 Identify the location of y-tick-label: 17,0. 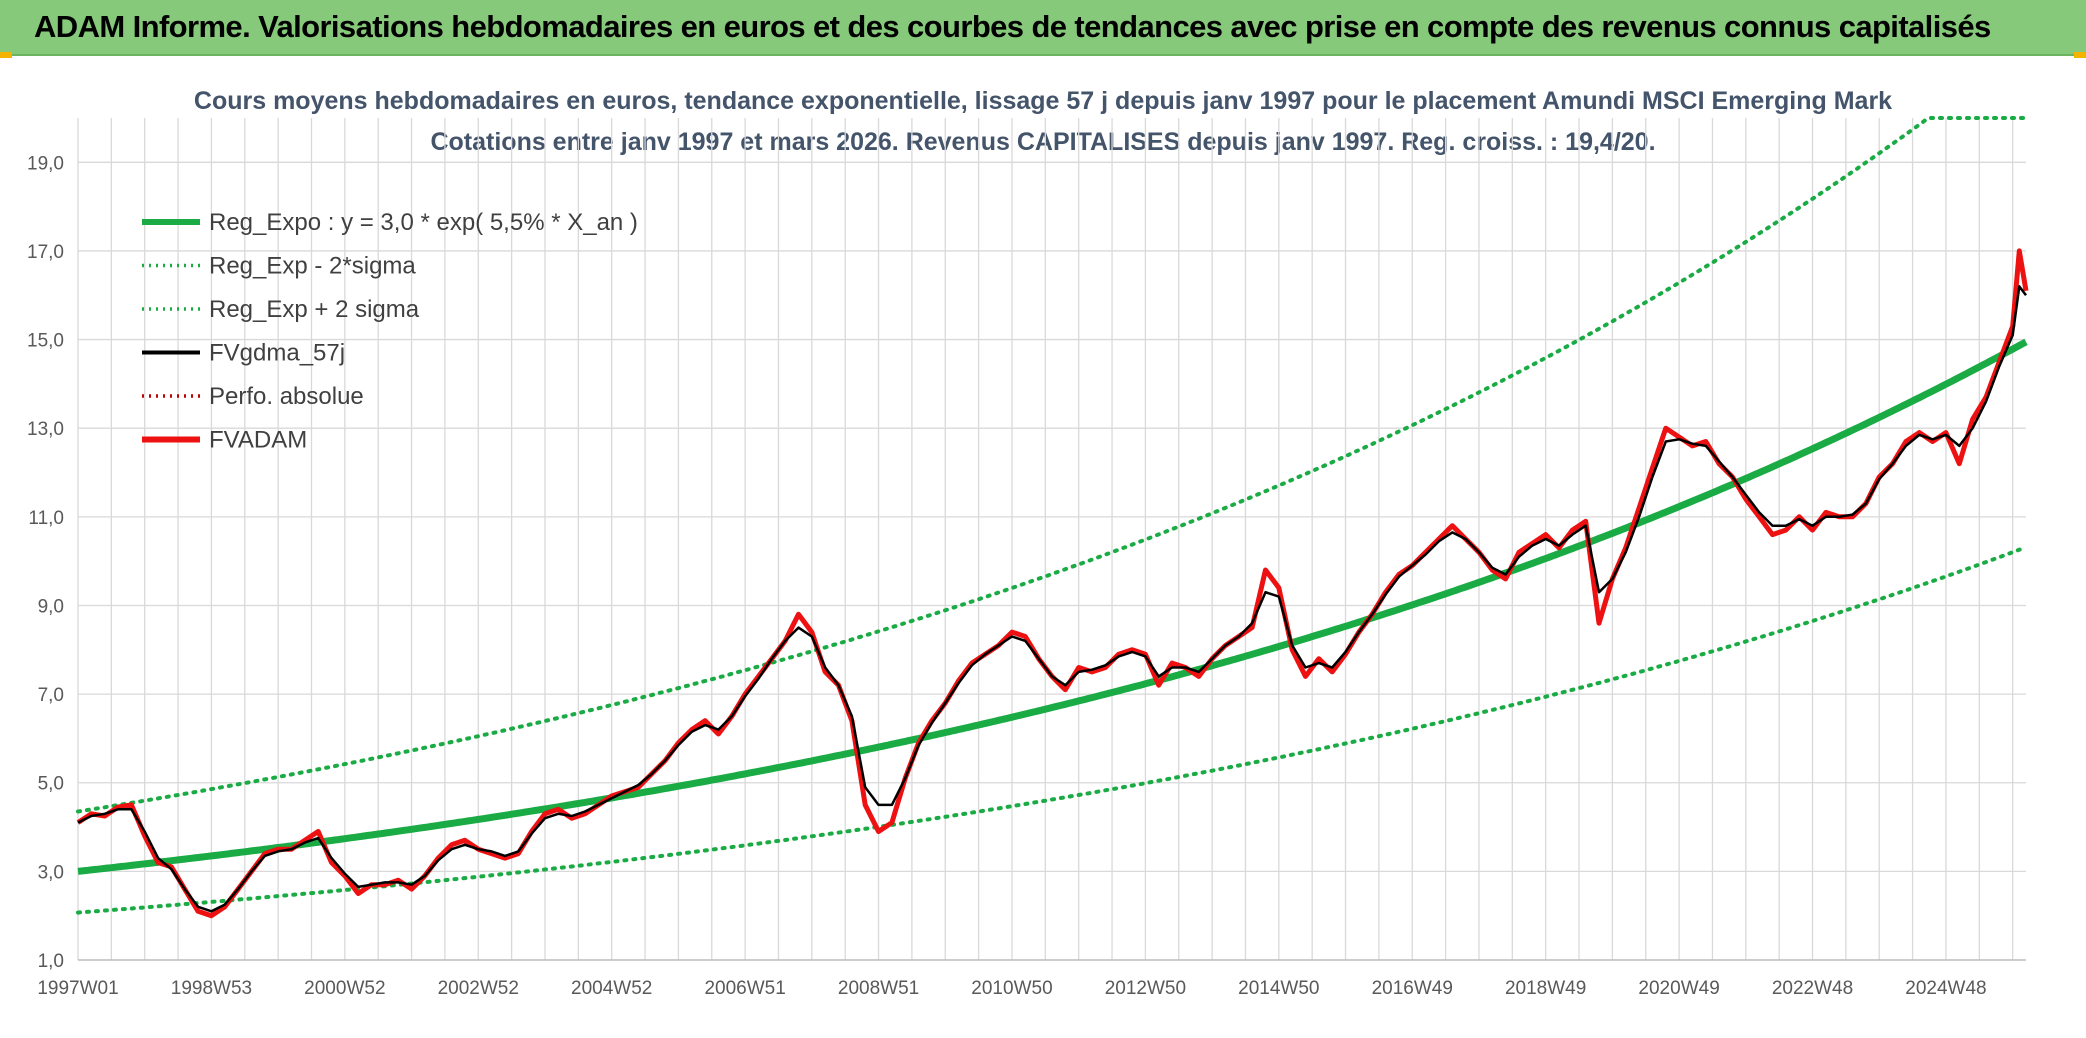
(45, 252).